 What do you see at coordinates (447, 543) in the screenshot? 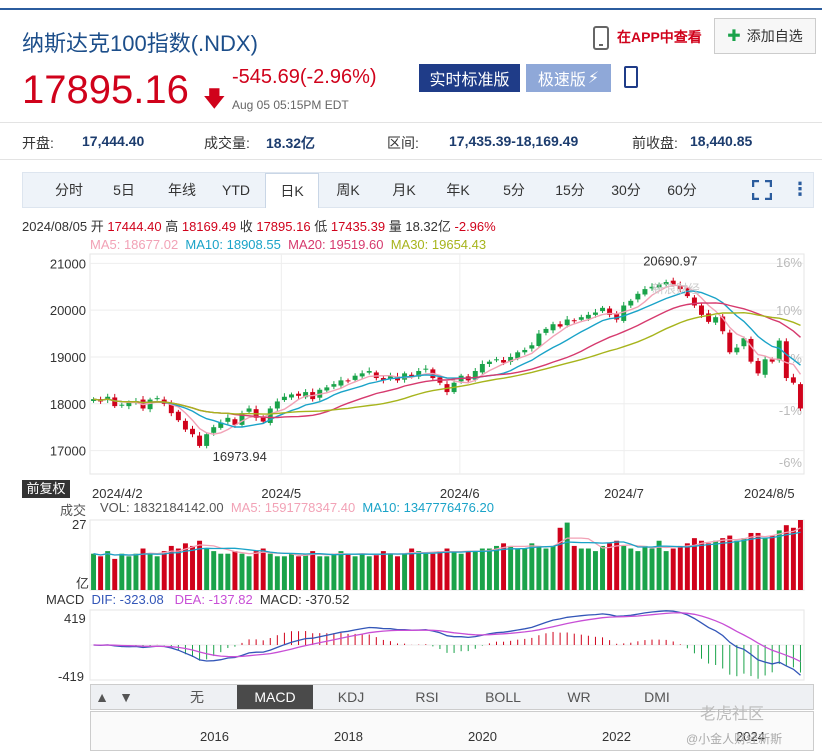
I see `volume-ma10-line` at bounding box center [447, 543].